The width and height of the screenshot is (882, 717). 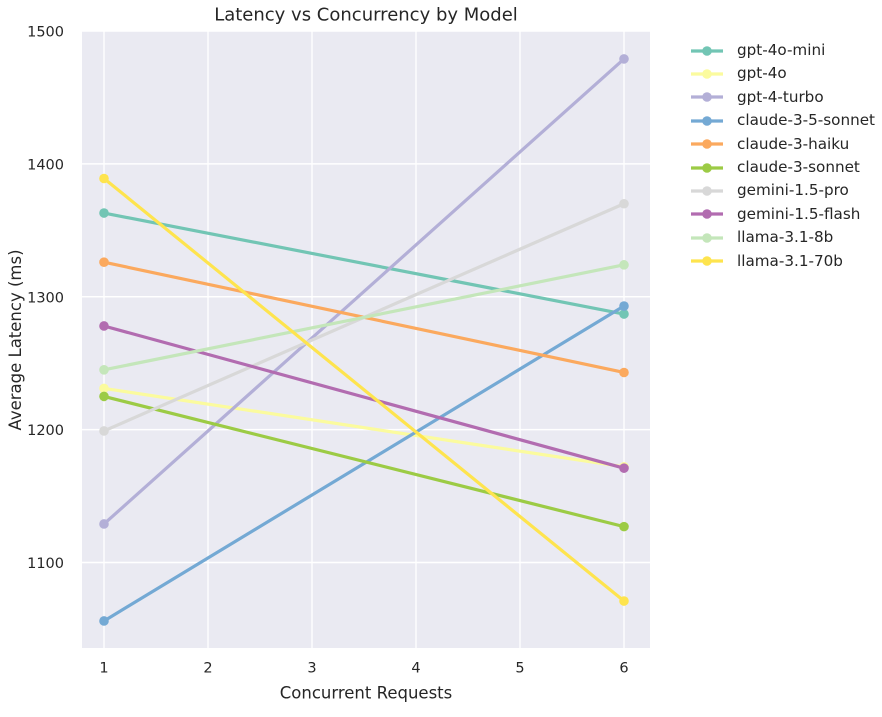 I want to click on y-tick-label: 1400, so click(x=45, y=165).